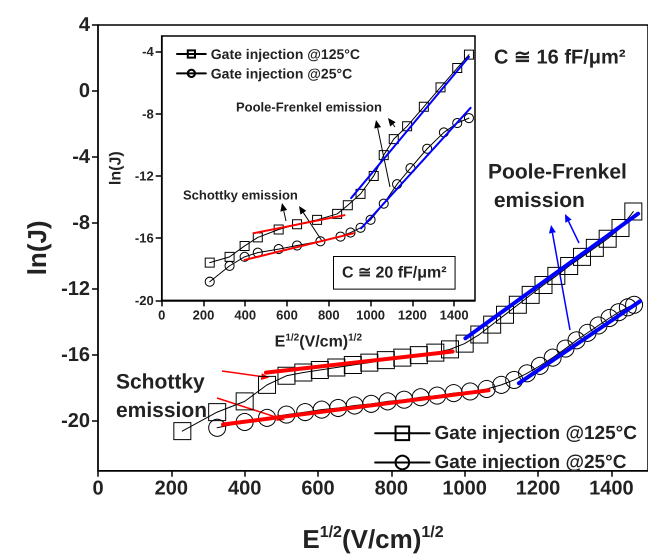  I want to click on annotation: Poole-Frenkel emission, so click(557, 186).